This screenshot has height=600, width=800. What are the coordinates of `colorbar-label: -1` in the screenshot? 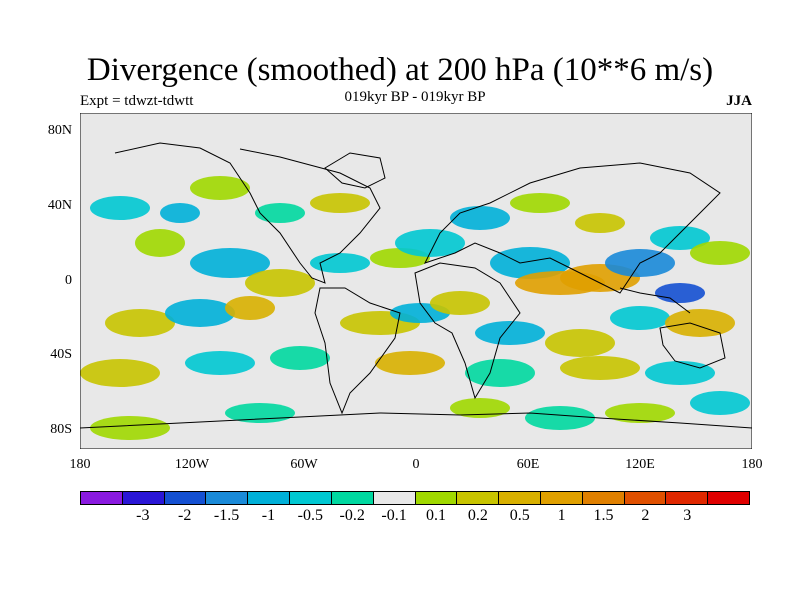 It's located at (268, 515).